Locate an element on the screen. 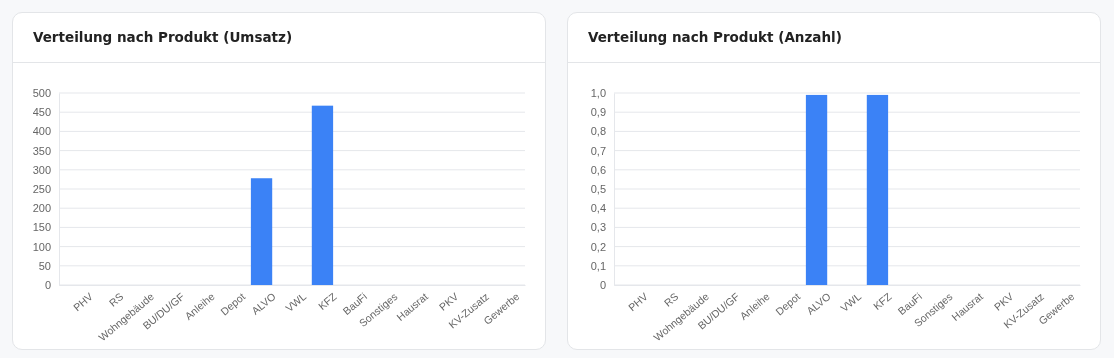  y-tick-label: 0,9 is located at coordinates (598, 112).